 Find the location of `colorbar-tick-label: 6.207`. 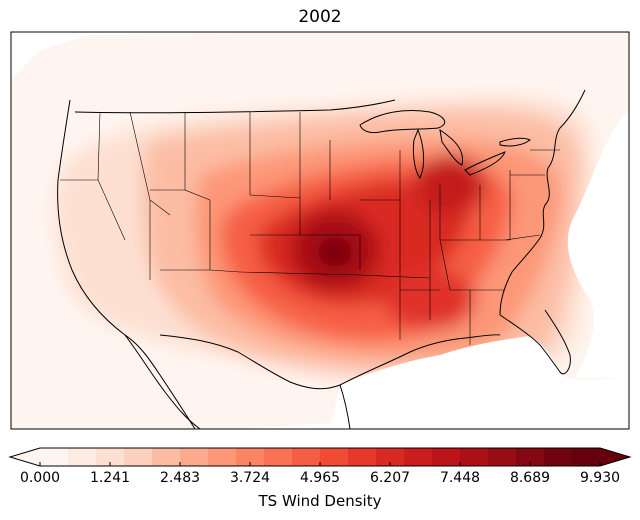

colorbar-tick-label: 6.207 is located at coordinates (390, 478).